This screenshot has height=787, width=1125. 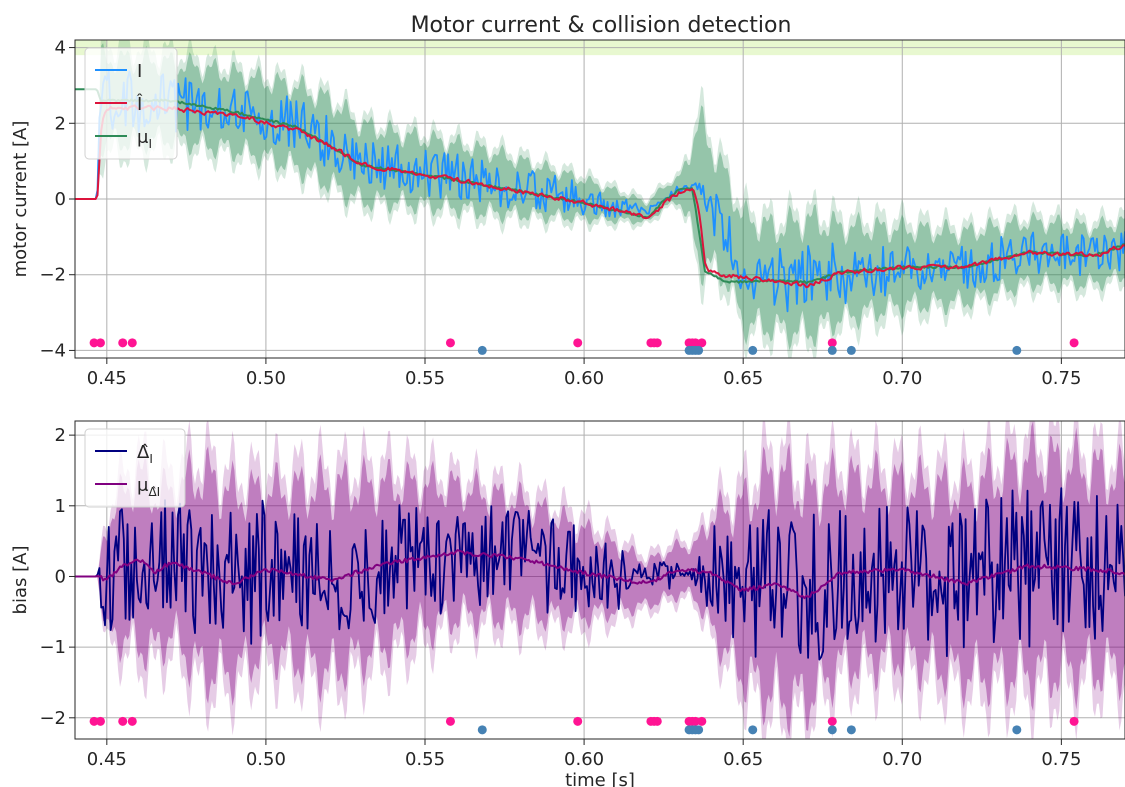 What do you see at coordinates (154, 492) in the screenshot?
I see `legend-label-subscript: Δ̂I` at bounding box center [154, 492].